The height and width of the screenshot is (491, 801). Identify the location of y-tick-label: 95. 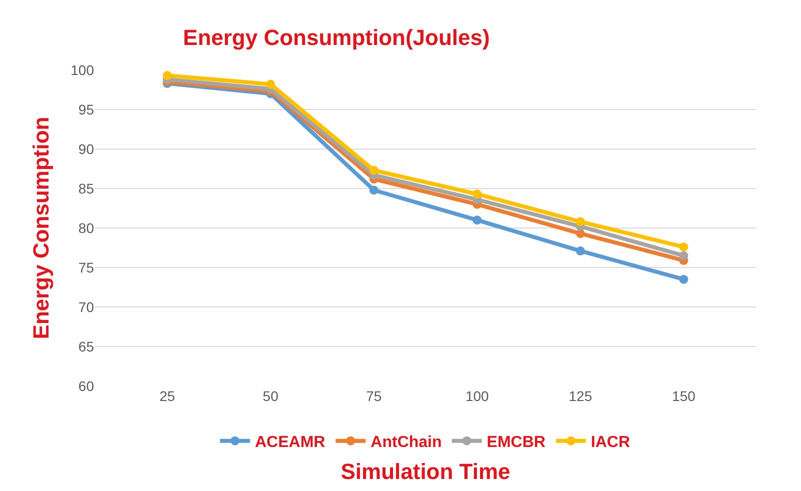
(86, 109).